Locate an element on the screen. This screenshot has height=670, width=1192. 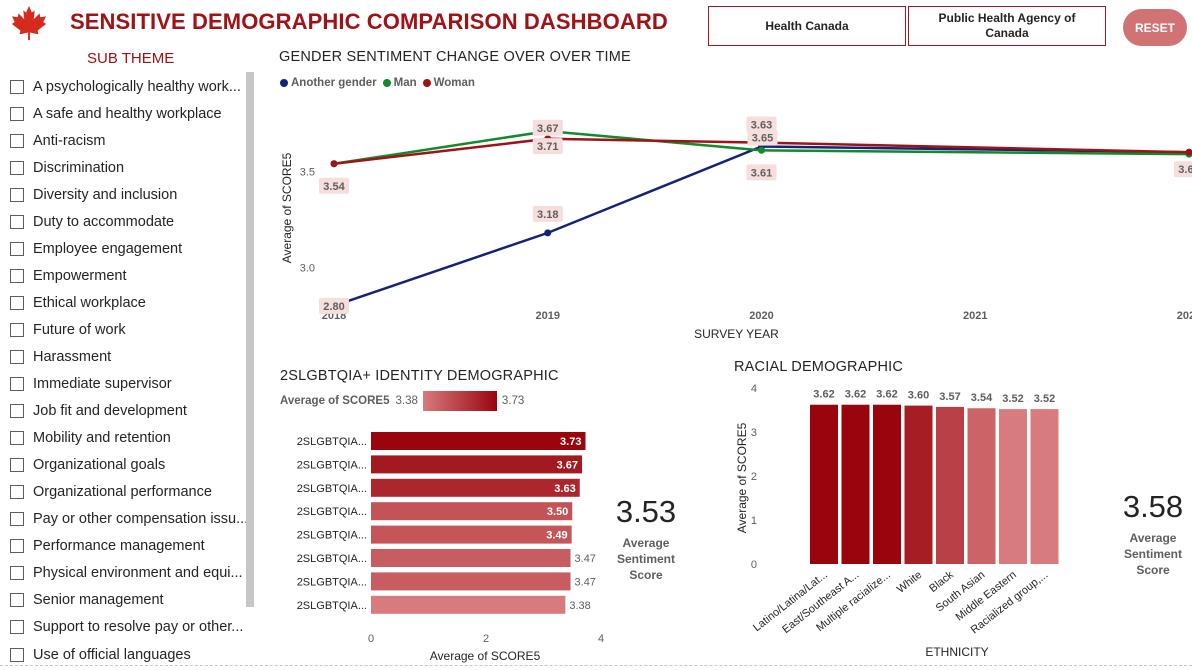
sub-theme-label: Organizational goals is located at coordinates (99, 465).